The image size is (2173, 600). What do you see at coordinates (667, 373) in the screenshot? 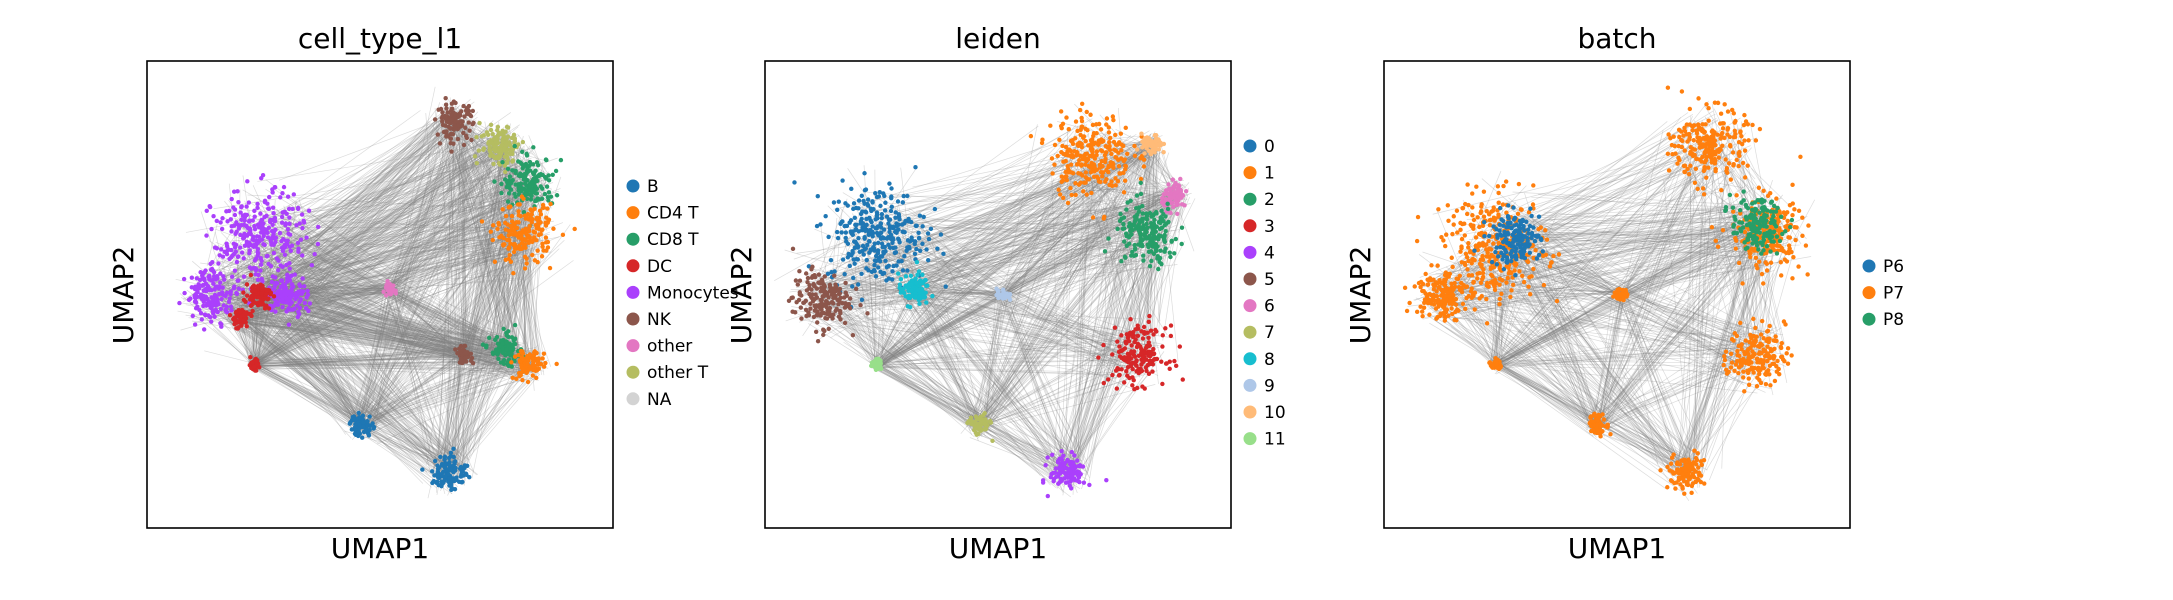
I see `legend-item: other T` at bounding box center [667, 373].